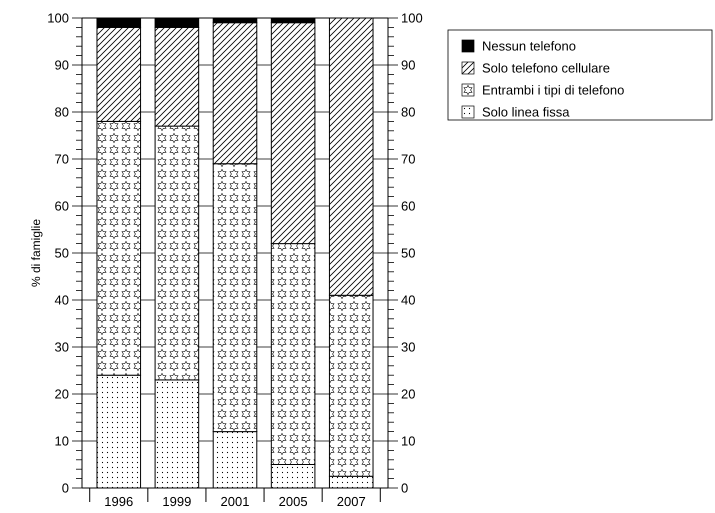 This screenshot has height=513, width=715. What do you see at coordinates (408, 441) in the screenshot?
I see `y2-tick-label: 10` at bounding box center [408, 441].